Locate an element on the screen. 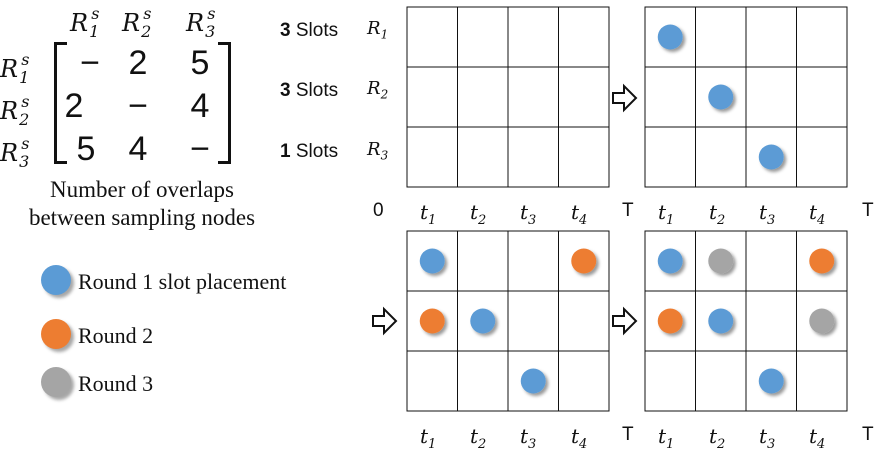  grid-round3 is located at coordinates (746, 321).